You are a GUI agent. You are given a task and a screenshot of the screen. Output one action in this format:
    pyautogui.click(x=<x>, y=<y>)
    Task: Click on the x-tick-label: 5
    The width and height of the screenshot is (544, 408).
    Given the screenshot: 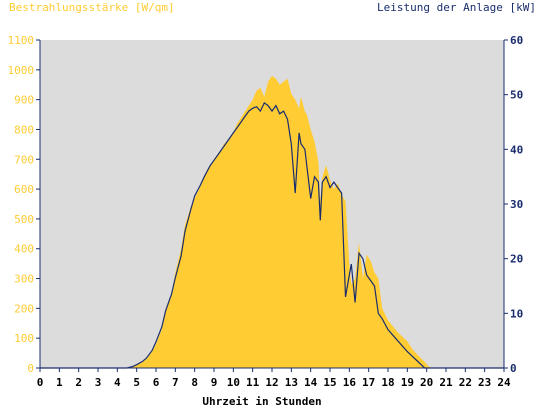 What is the action you would take?
    pyautogui.click(x=136, y=382)
    